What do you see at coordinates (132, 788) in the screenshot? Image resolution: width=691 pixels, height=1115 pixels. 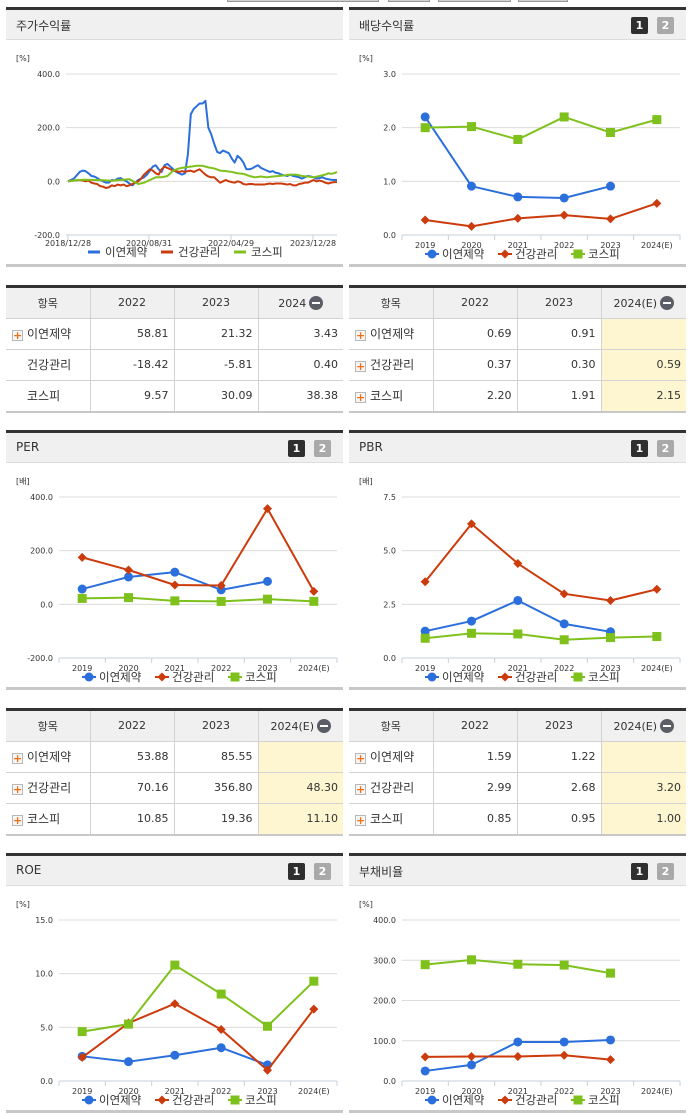 I see `table-cell: 70.16` at bounding box center [132, 788].